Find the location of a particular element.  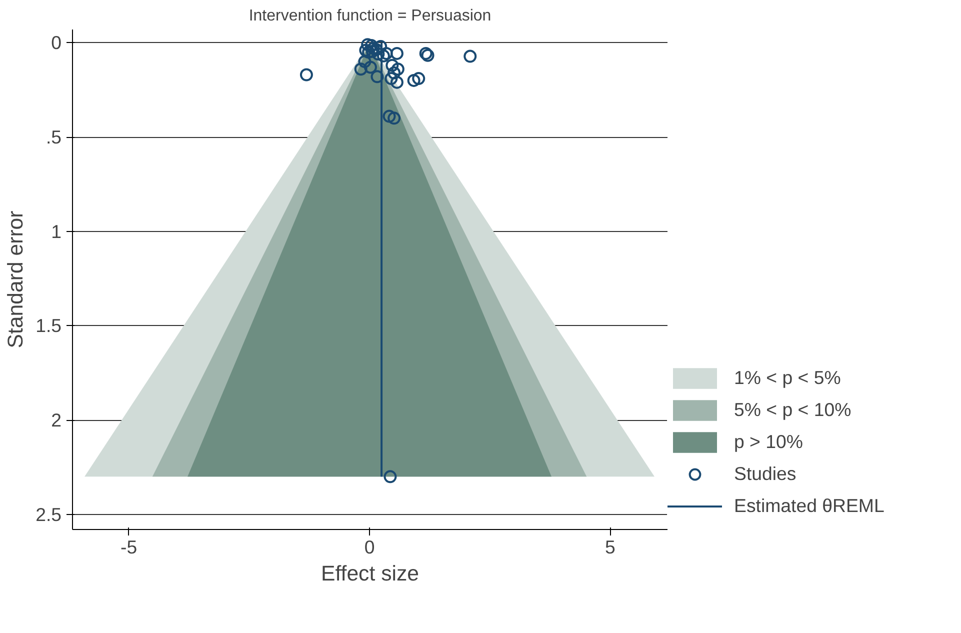

x-axis-title: Effect size is located at coordinates (370, 574).